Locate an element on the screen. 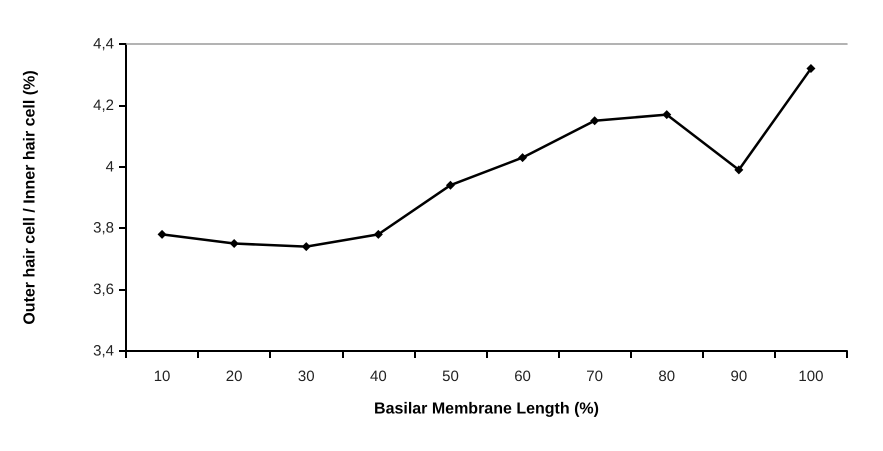 The image size is (883, 451). y-tick-label: 4,2 is located at coordinates (103, 105).